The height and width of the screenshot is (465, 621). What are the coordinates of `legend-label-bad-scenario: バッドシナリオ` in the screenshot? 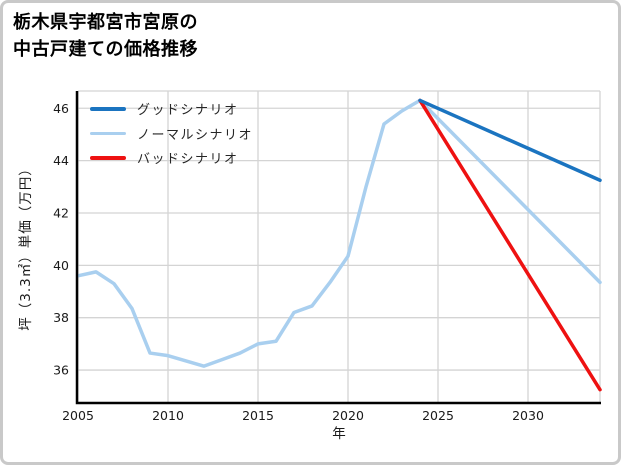 It's located at (188, 160).